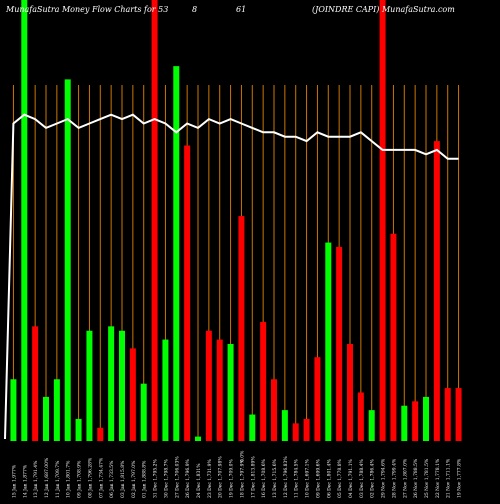  I want to click on x-tick-label: 12 Jan 1,687.00%, so click(47, 477).